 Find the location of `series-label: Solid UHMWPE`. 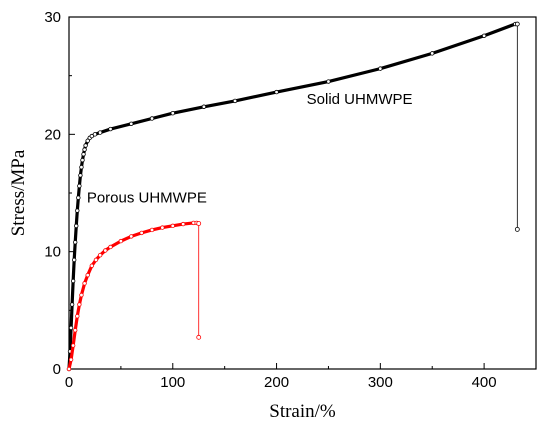

series-label: Solid UHMWPE is located at coordinates (360, 99).